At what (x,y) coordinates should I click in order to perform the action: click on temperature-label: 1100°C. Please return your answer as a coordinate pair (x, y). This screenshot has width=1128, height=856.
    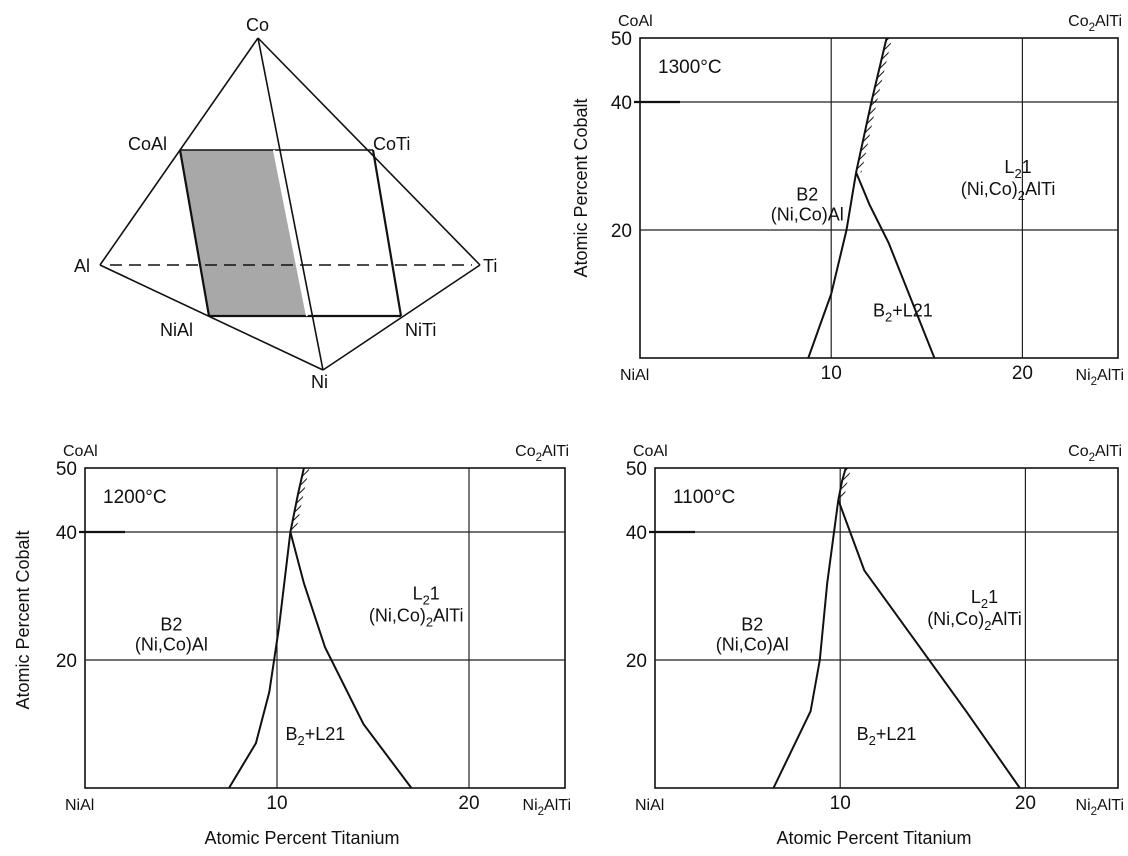
    Looking at the image, I should click on (704, 497).